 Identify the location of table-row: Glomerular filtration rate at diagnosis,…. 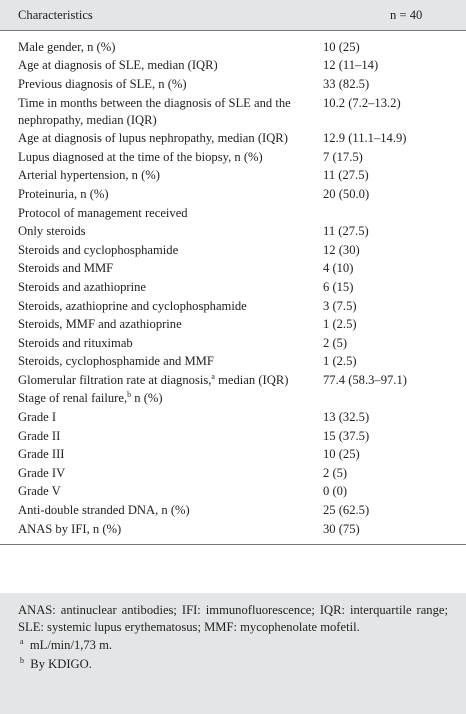
(233, 380).